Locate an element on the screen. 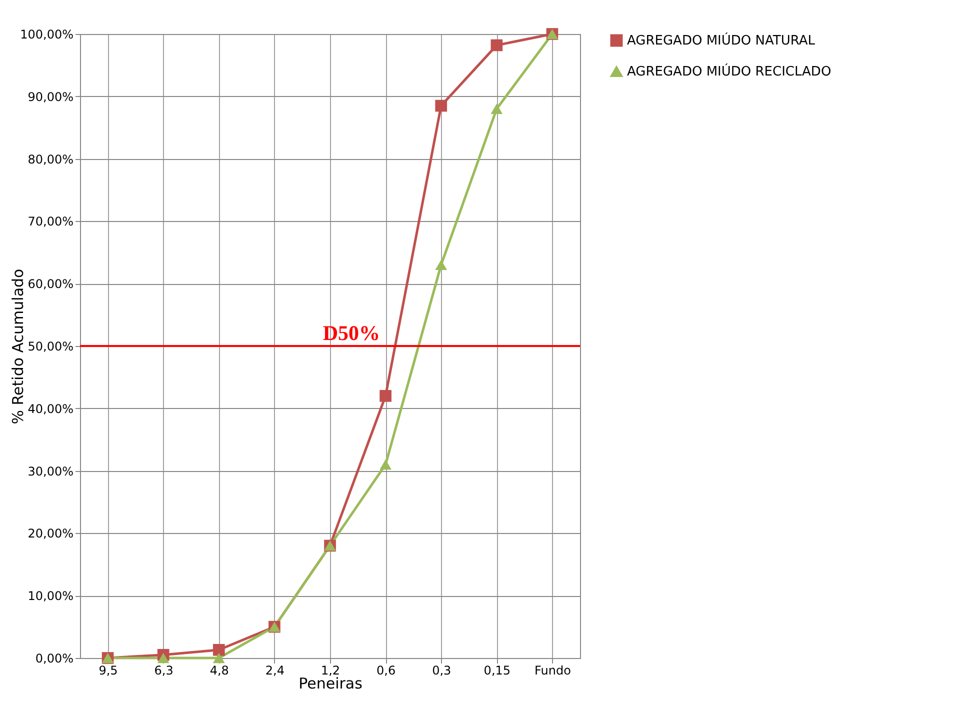  ref-line-label: D50% is located at coordinates (351, 333).